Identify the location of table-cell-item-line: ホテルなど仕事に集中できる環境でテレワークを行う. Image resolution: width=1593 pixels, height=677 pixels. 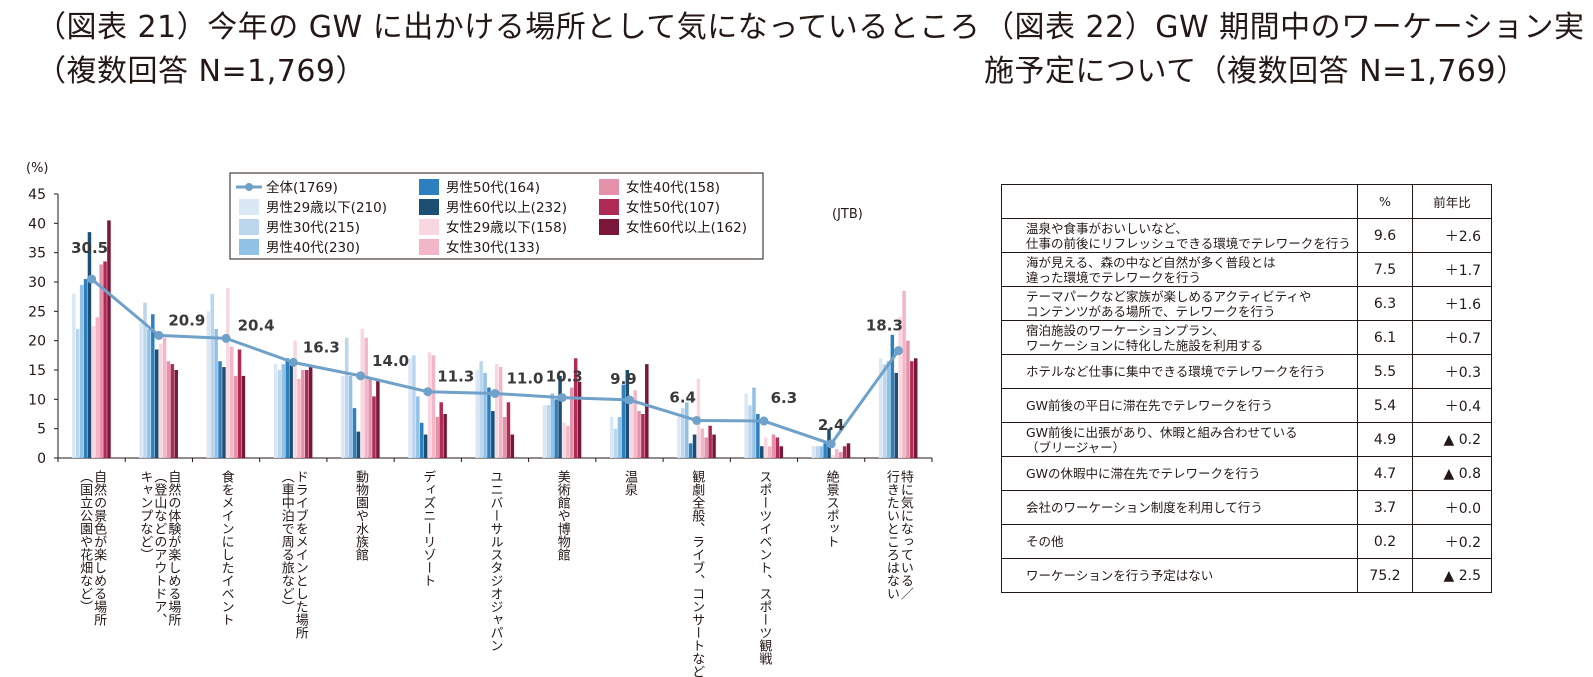
(1176, 371).